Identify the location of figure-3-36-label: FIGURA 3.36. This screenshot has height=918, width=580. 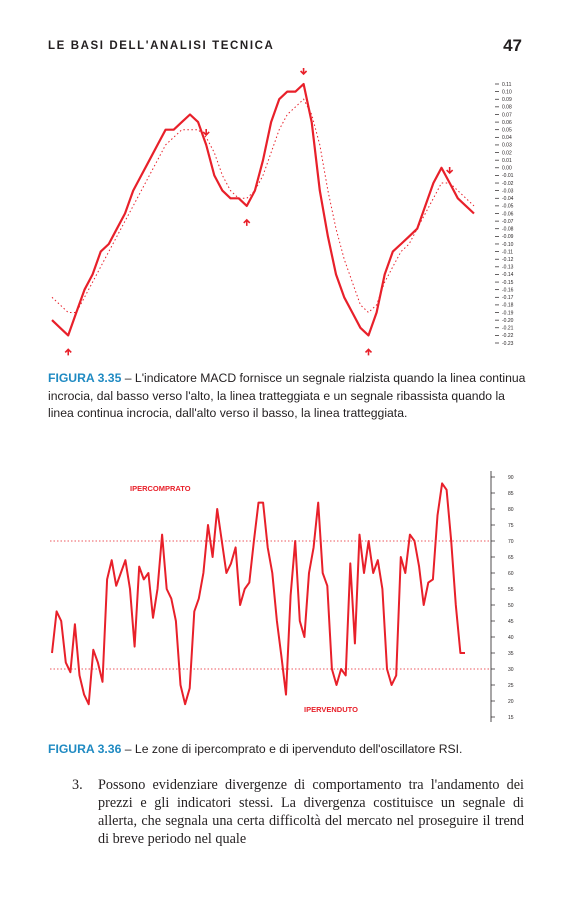
(85, 749).